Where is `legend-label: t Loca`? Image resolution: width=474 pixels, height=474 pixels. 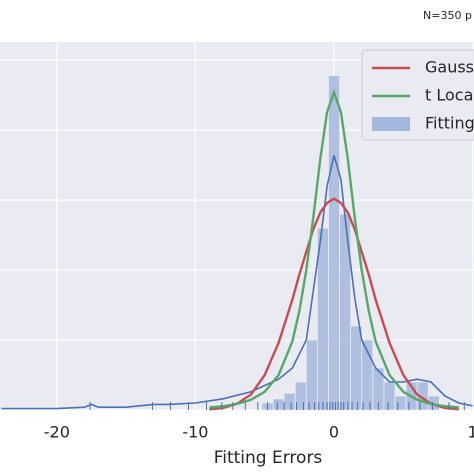 legend-label: t Loca is located at coordinates (449, 95).